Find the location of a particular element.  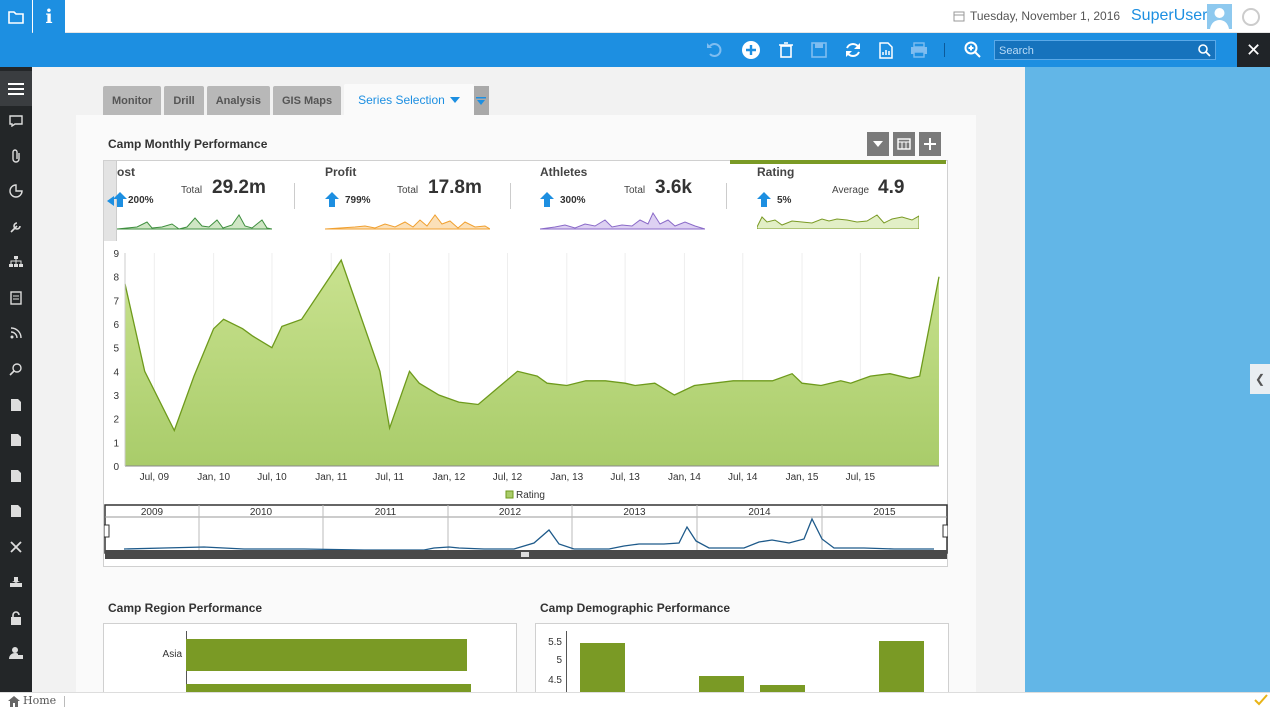

tab-menu-icon is located at coordinates (481, 100).